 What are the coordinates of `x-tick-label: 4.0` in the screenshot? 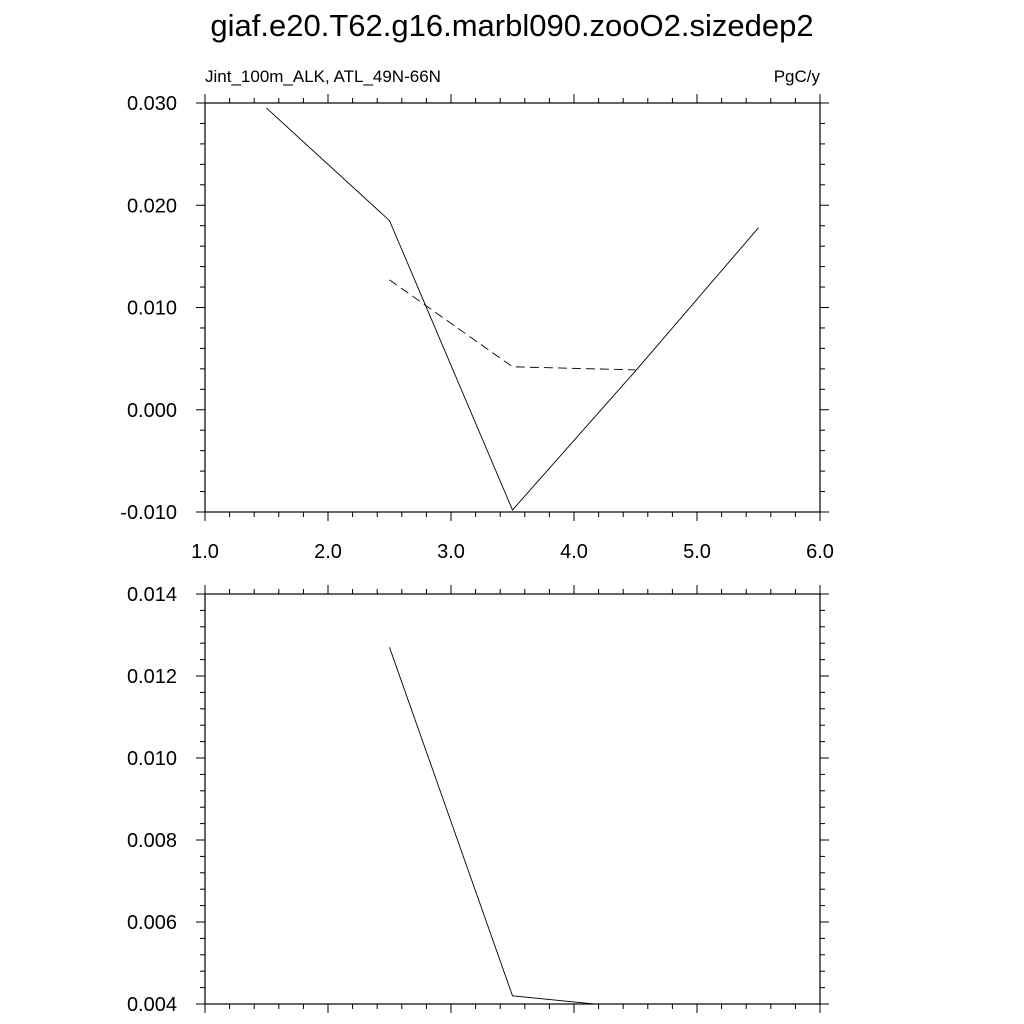 It's located at (574, 552).